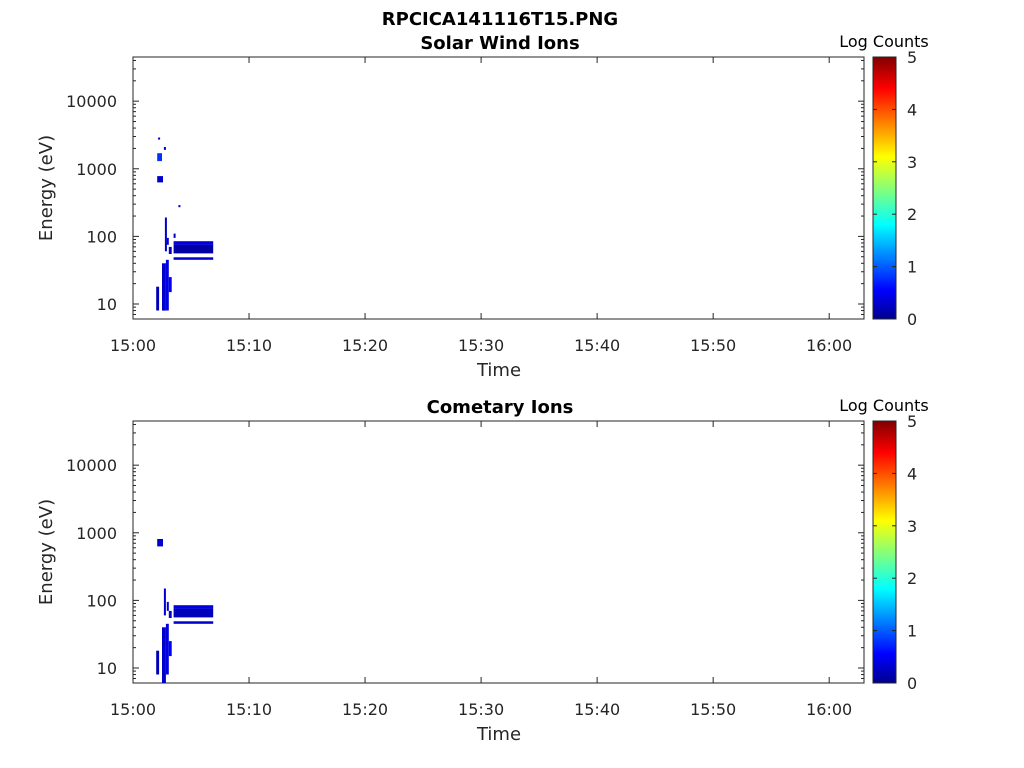 The height and width of the screenshot is (768, 1024). What do you see at coordinates (500, 407) in the screenshot?
I see `panel-title: Cometary Ions` at bounding box center [500, 407].